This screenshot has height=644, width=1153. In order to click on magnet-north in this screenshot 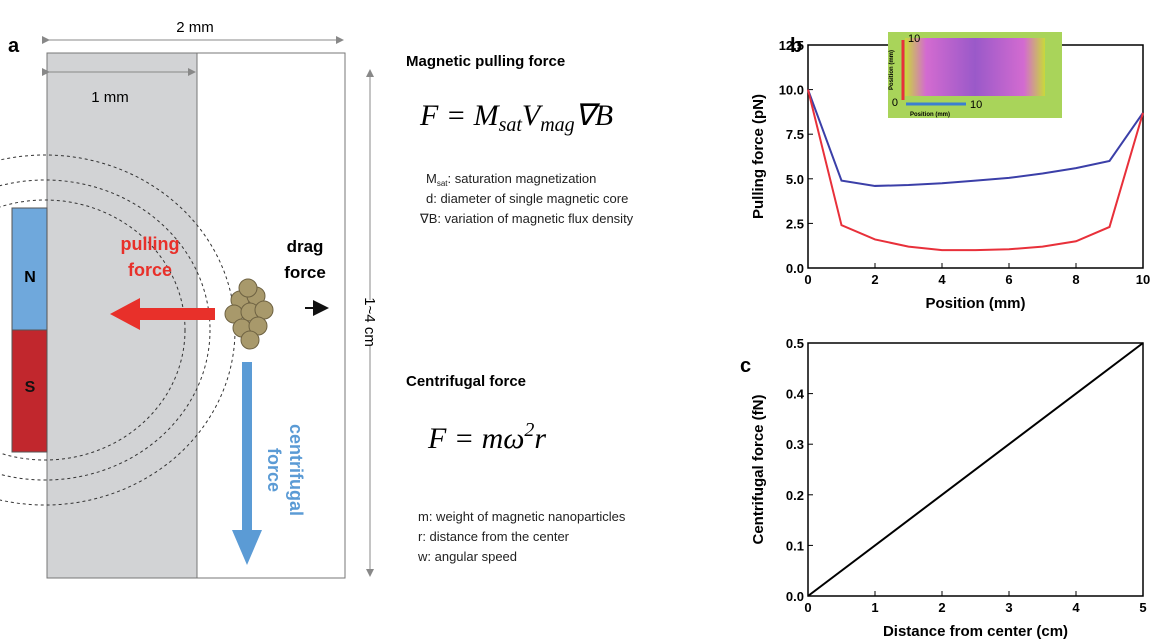, I will do `click(29, 269)`.